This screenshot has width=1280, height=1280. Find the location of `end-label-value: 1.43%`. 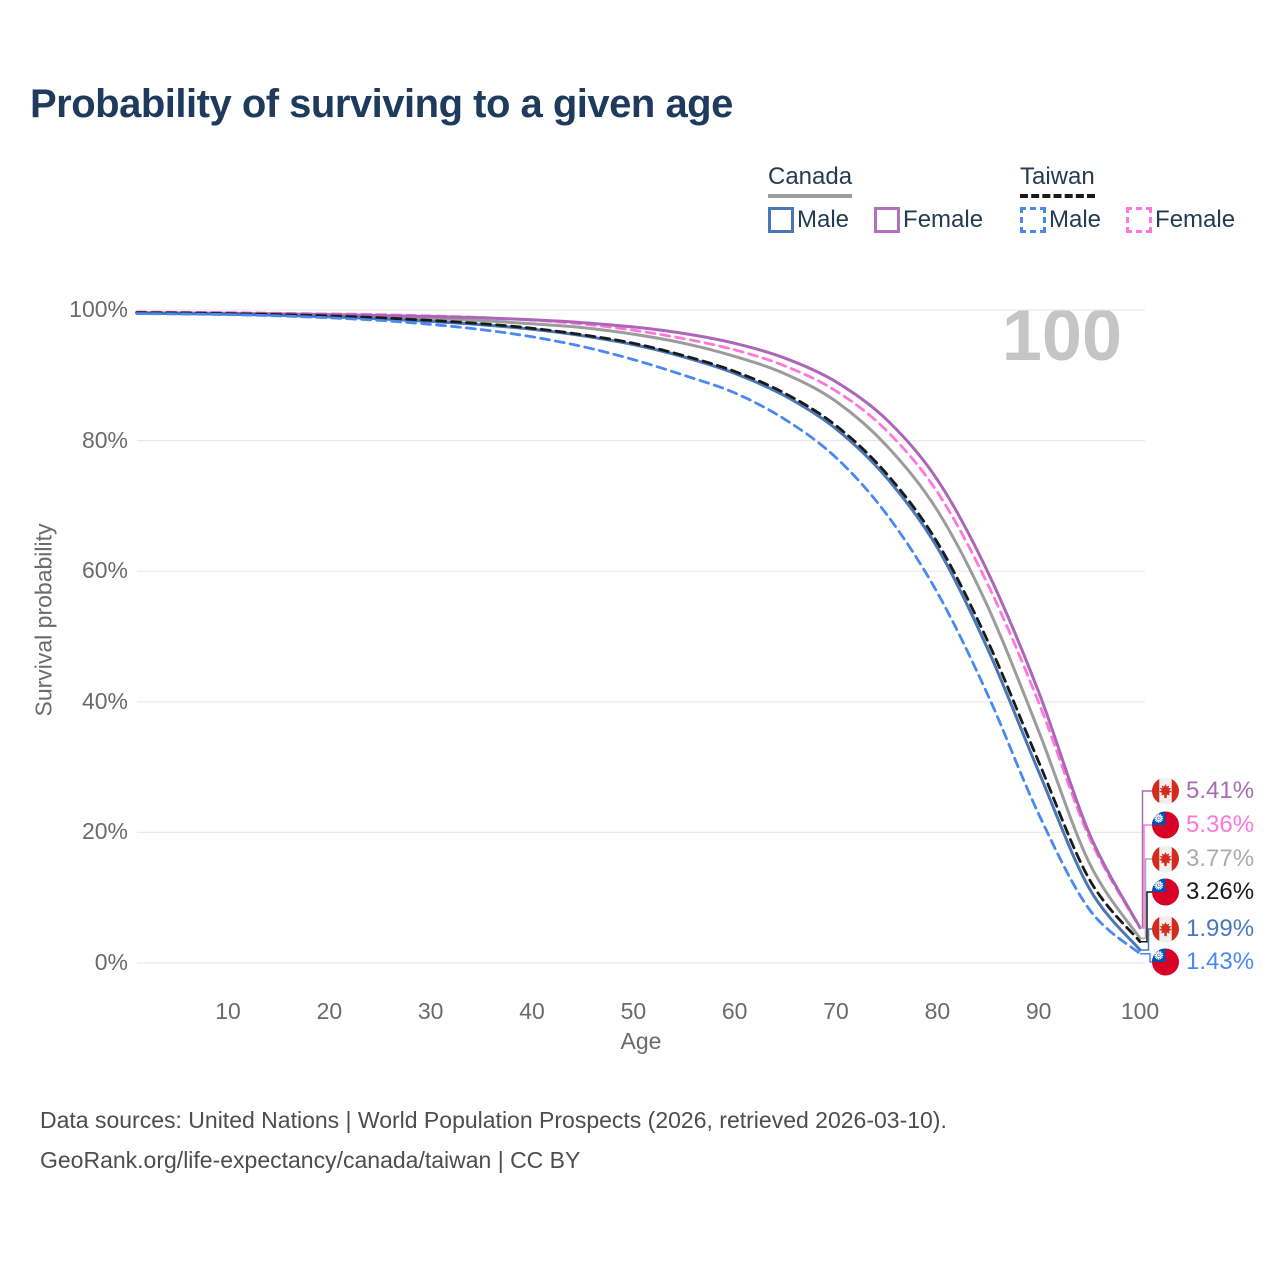

end-label-value: 1.43% is located at coordinates (1220, 961).